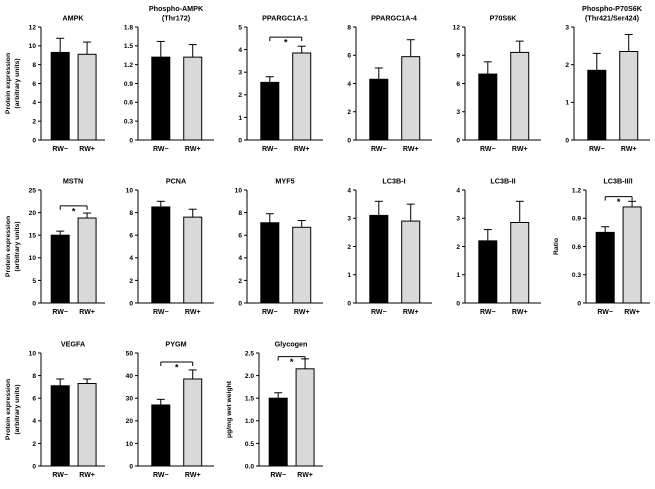 The image size is (655, 489). Describe the element at coordinates (556, 246) in the screenshot. I see `y-axis-label: Ratio` at that location.